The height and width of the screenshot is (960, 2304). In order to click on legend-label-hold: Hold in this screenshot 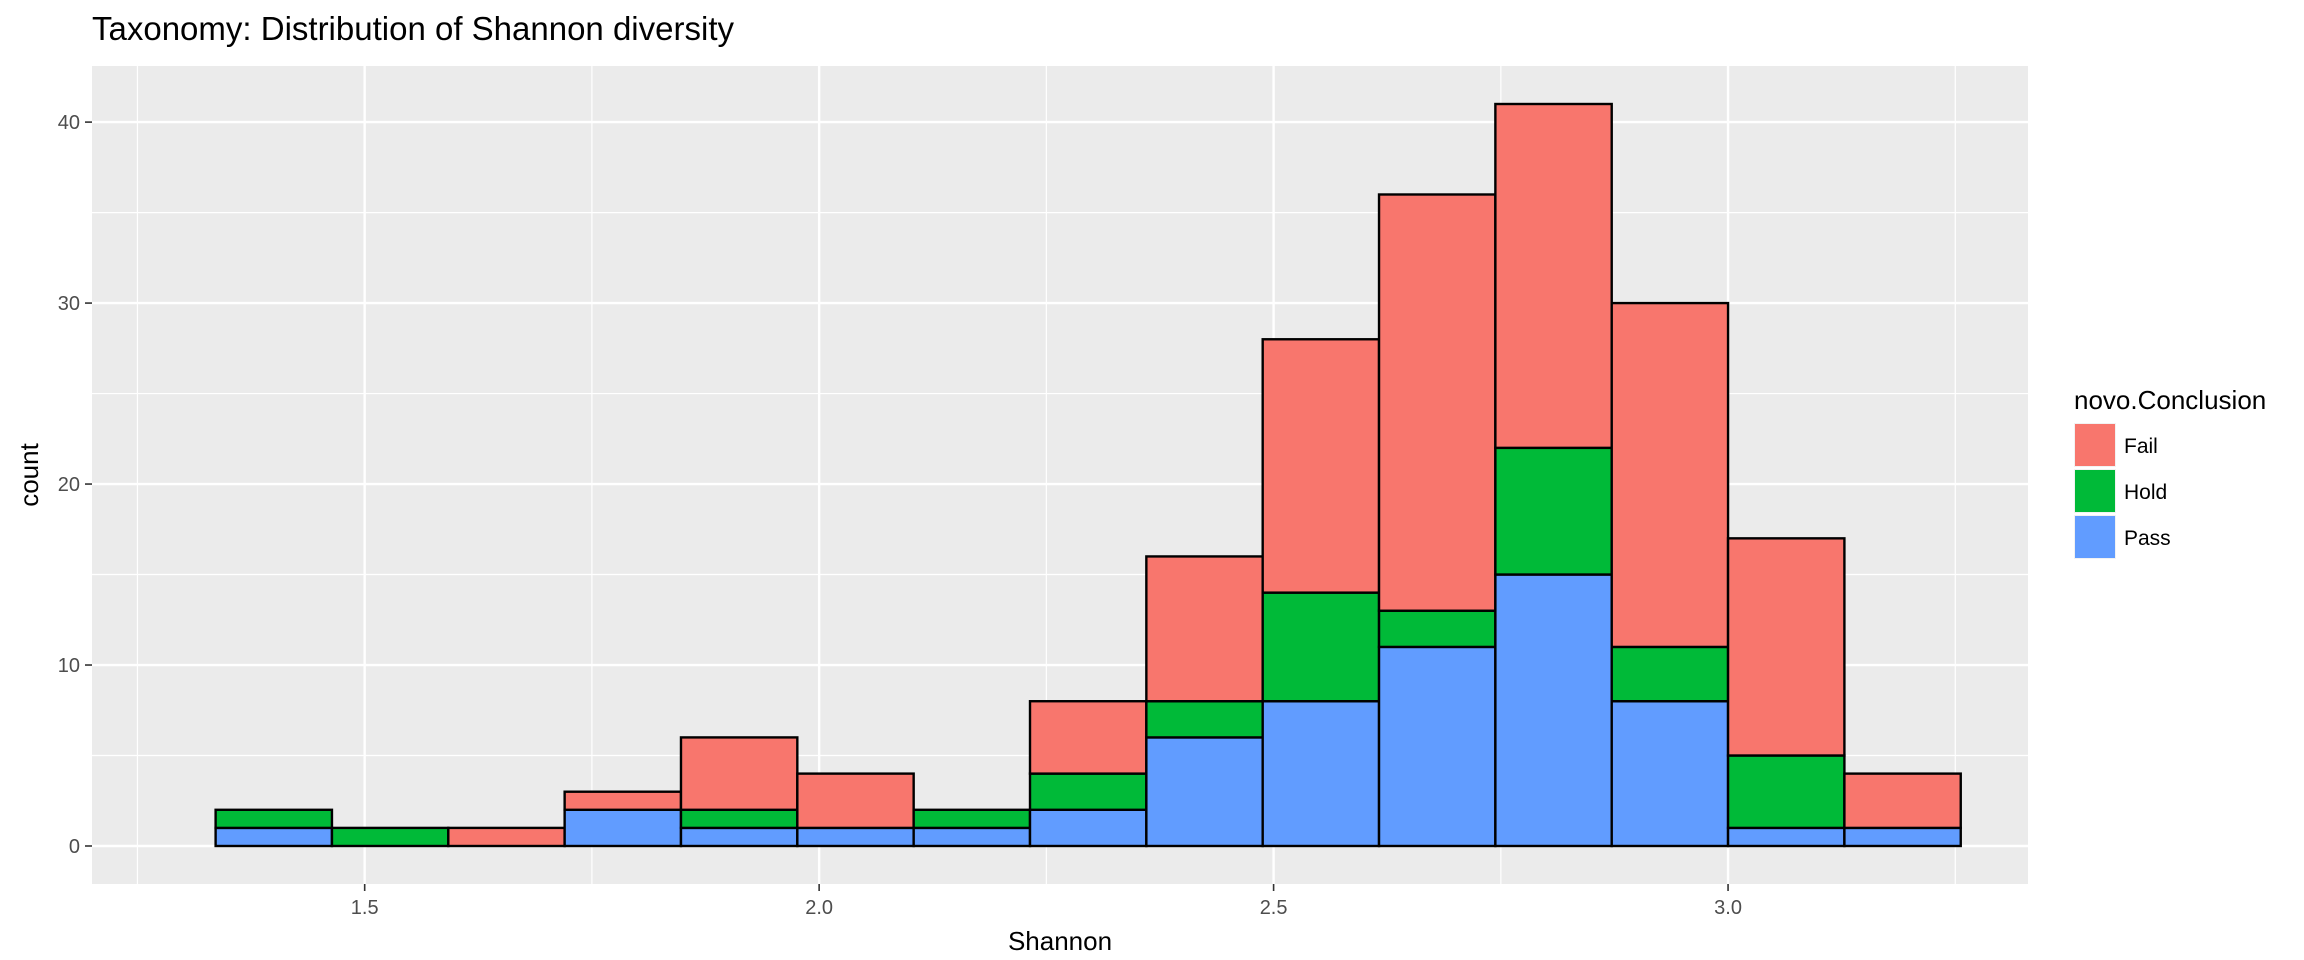, I will do `click(2145, 492)`.